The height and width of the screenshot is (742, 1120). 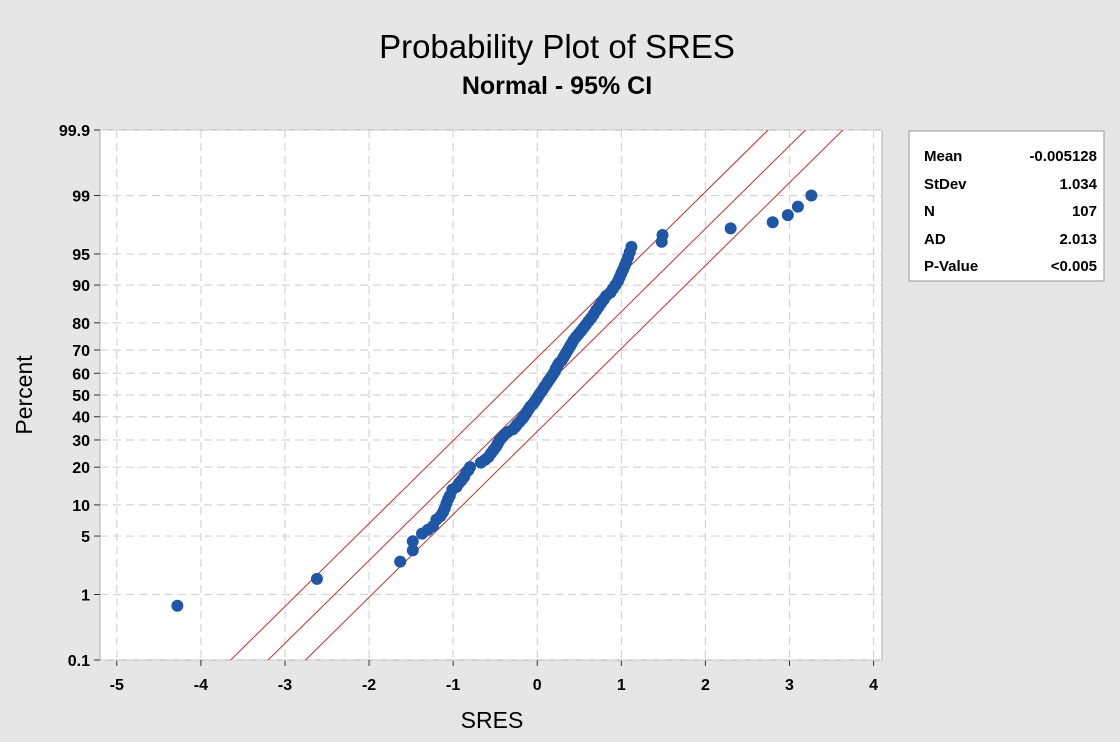 I want to click on y-tick-label: 0.1, so click(x=79, y=661).